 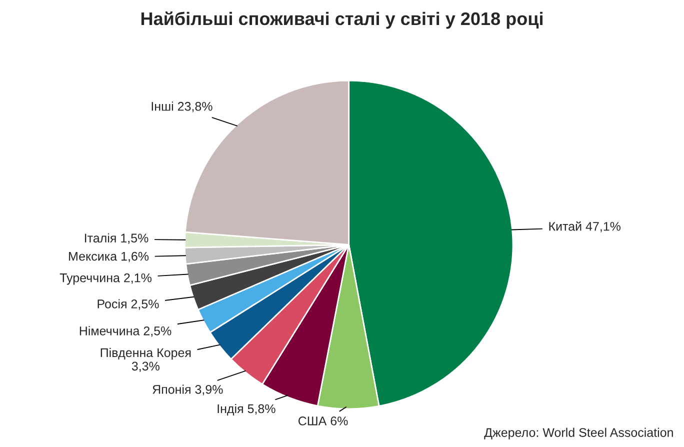 I want to click on text: Джерело: World Steel Association, so click(x=578, y=434).